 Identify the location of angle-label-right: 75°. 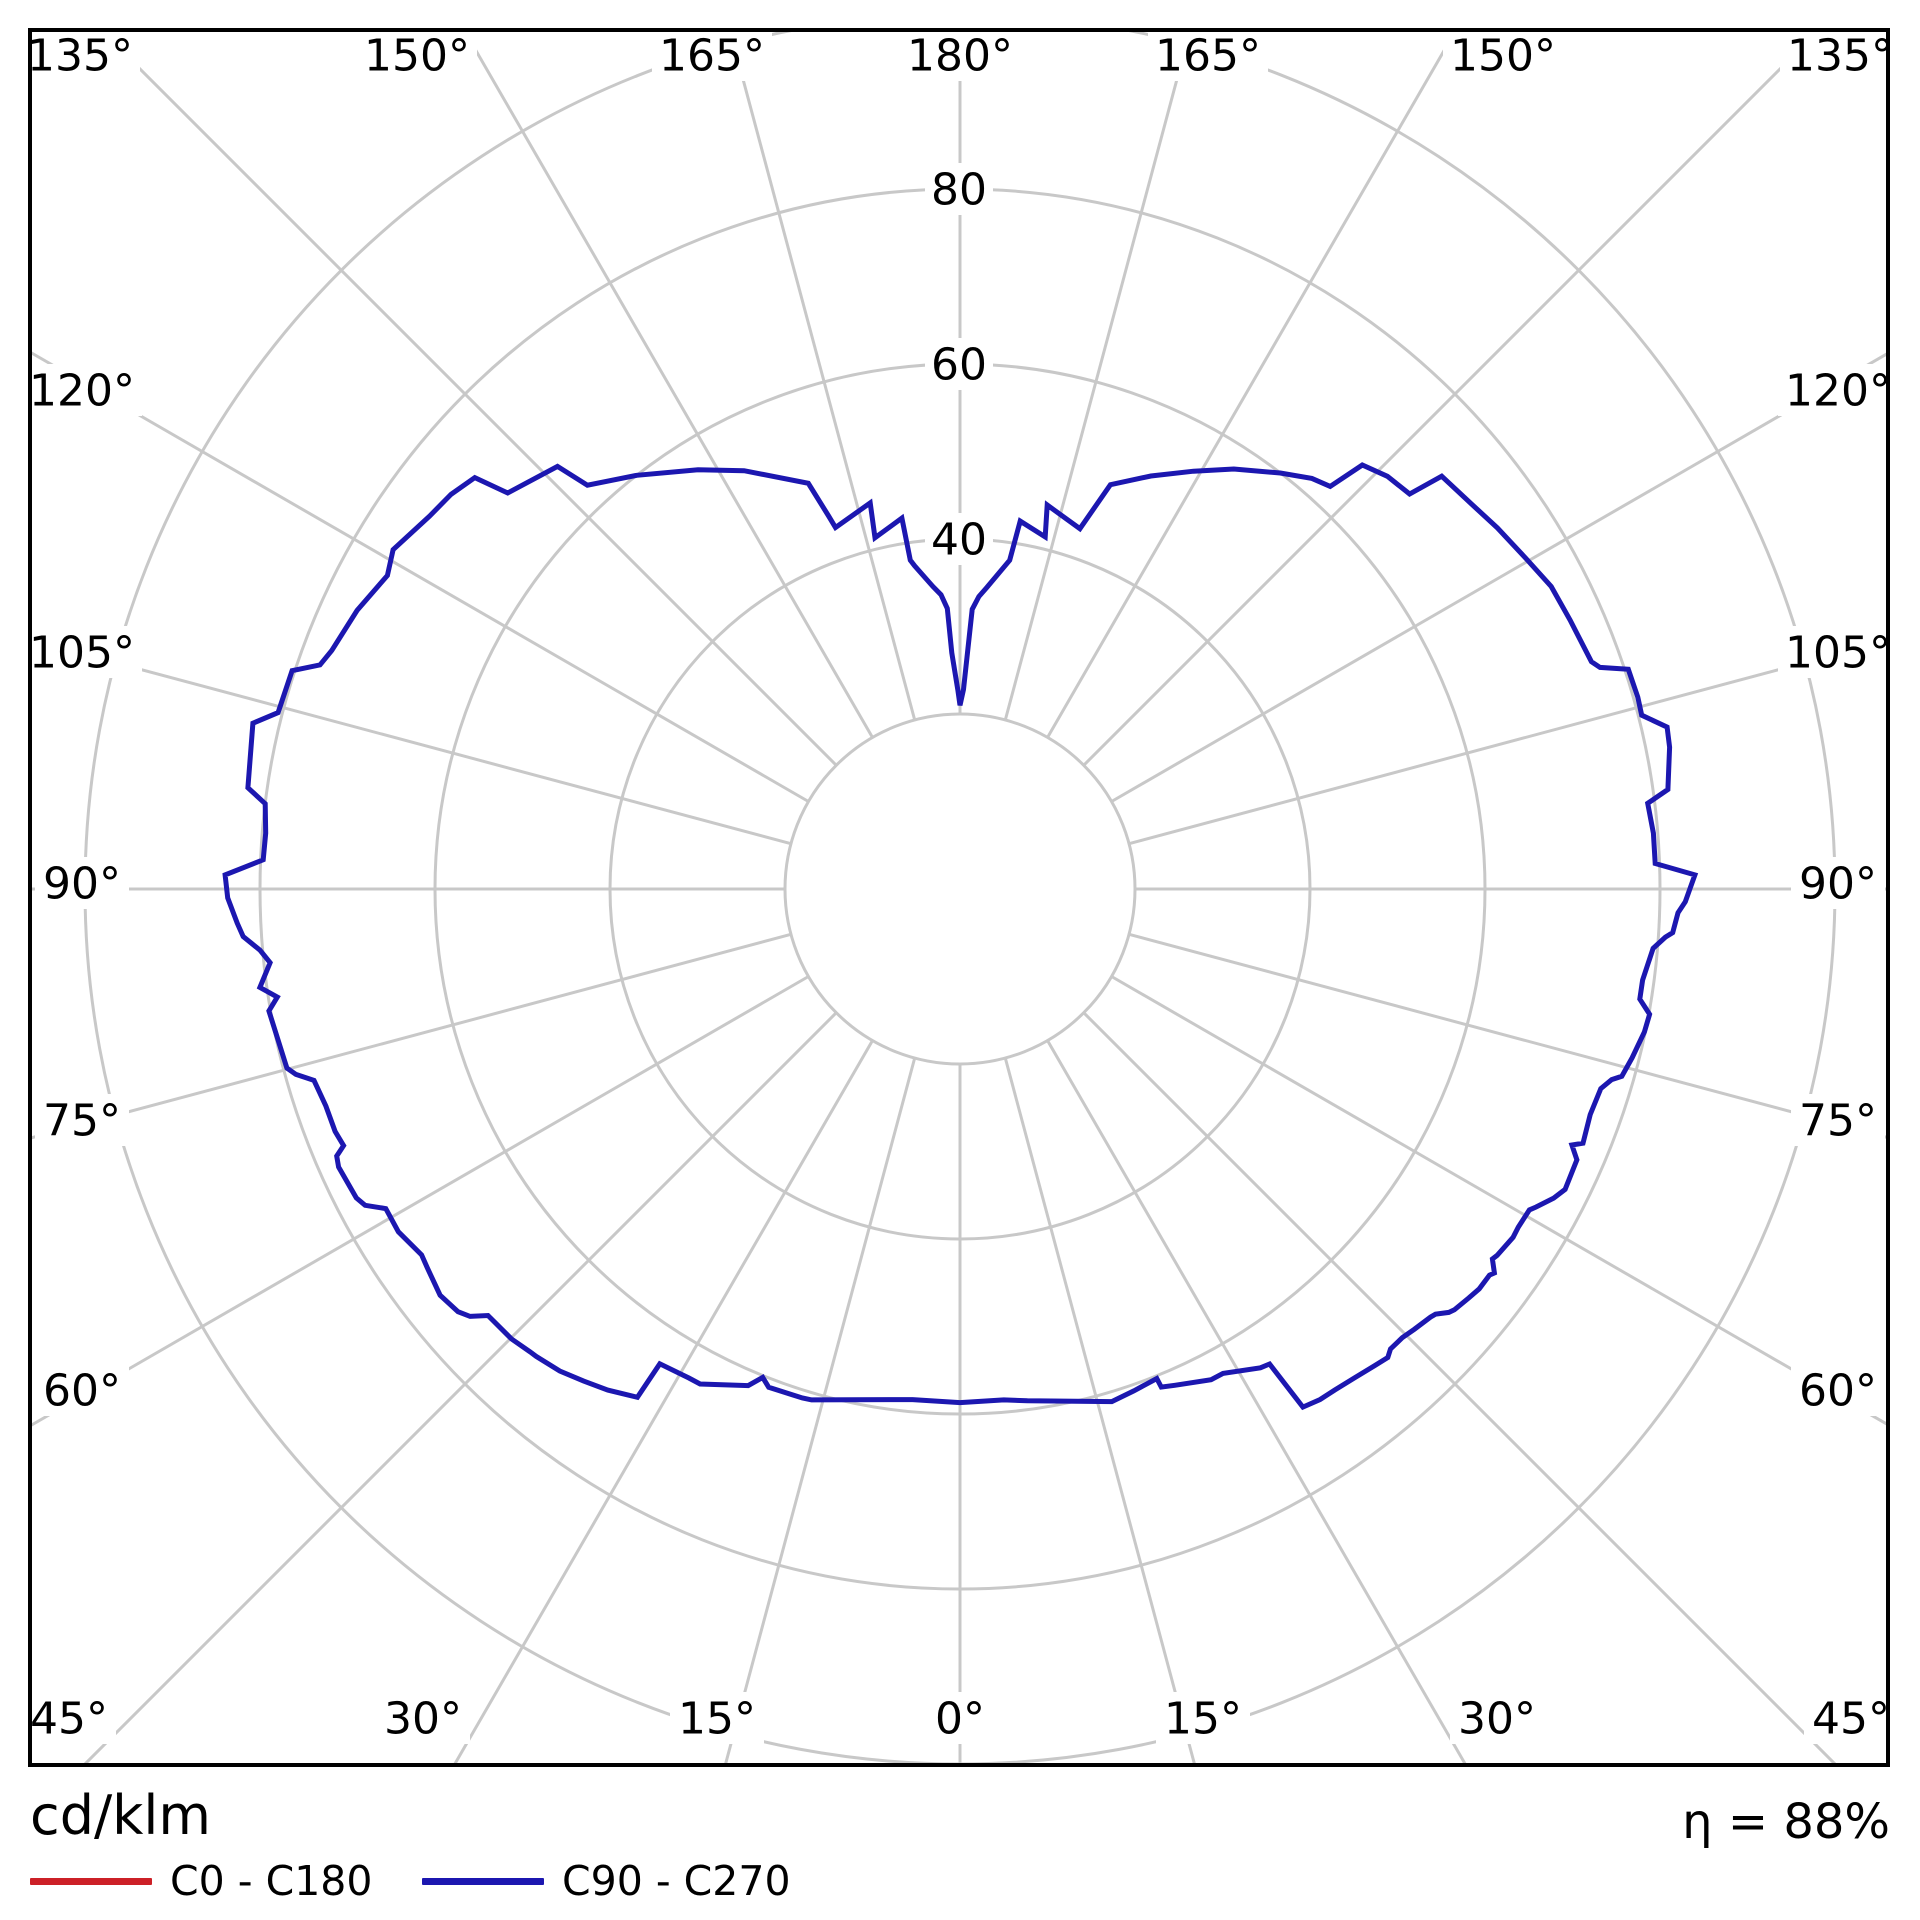
(1838, 1121).